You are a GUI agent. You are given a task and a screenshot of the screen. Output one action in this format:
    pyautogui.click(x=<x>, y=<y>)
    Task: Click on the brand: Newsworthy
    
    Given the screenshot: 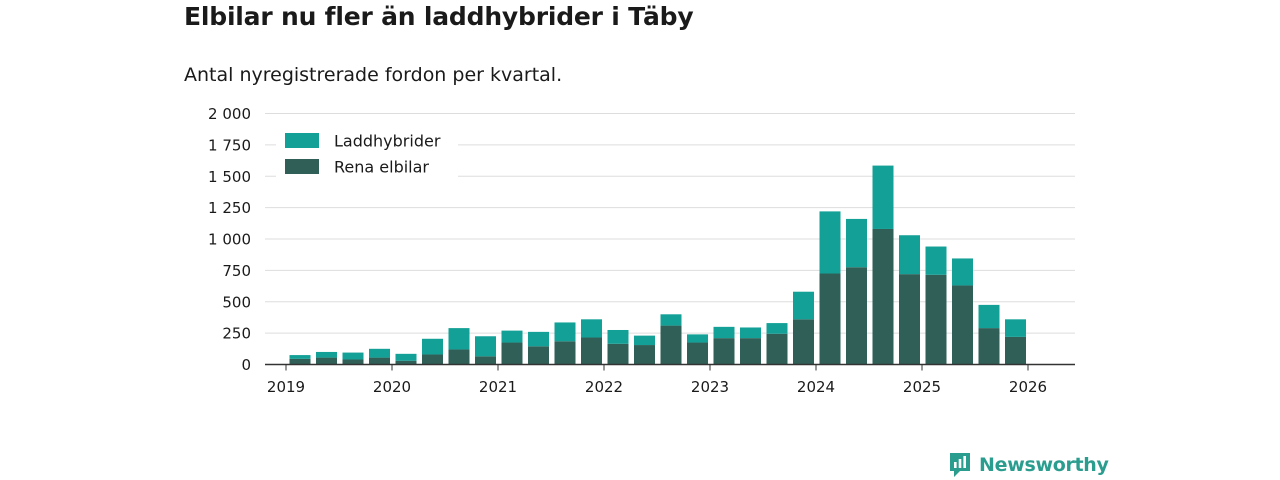 What is the action you would take?
    pyautogui.click(x=1028, y=465)
    